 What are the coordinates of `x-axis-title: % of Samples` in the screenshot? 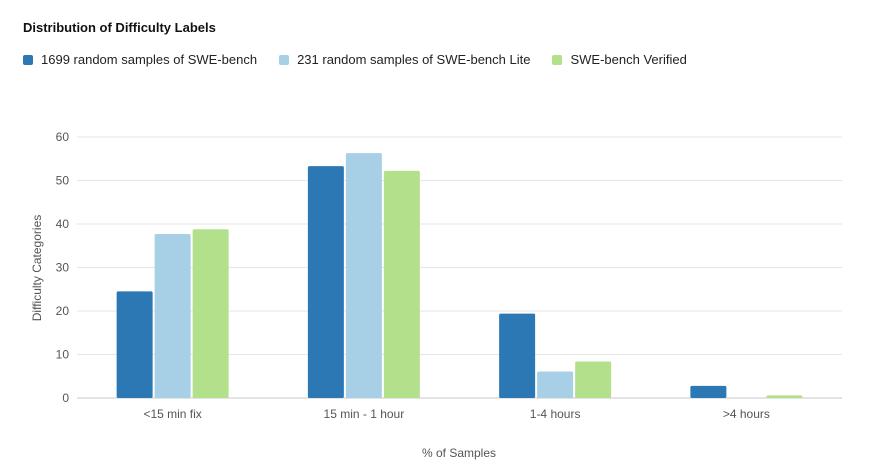 It's located at (459, 453).